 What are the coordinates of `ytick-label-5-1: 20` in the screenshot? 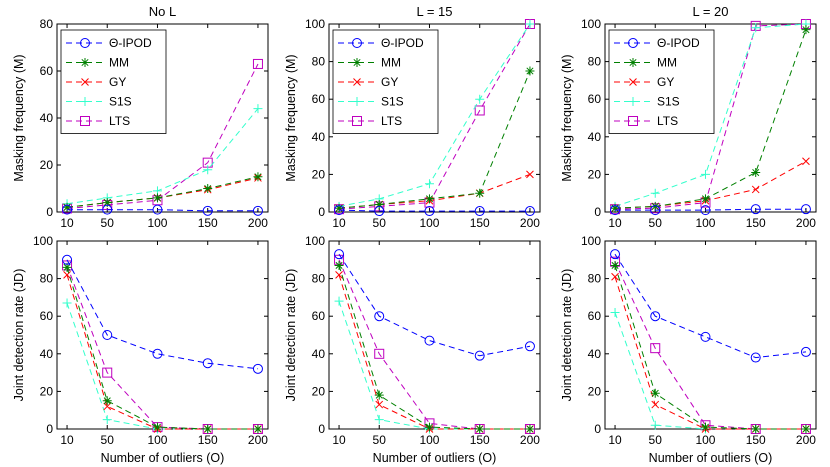 It's located at (595, 391).